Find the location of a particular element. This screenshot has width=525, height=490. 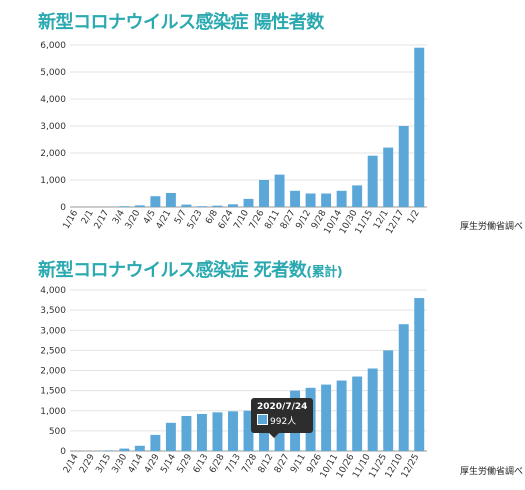

x-tick-label: 6/28 is located at coordinates (217, 463).